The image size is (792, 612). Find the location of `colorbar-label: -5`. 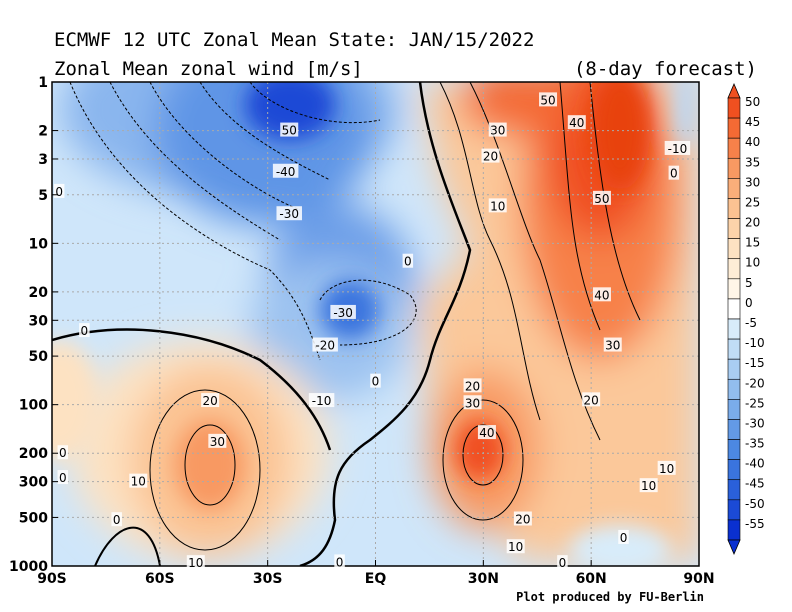

colorbar-label: -5 is located at coordinates (751, 323).